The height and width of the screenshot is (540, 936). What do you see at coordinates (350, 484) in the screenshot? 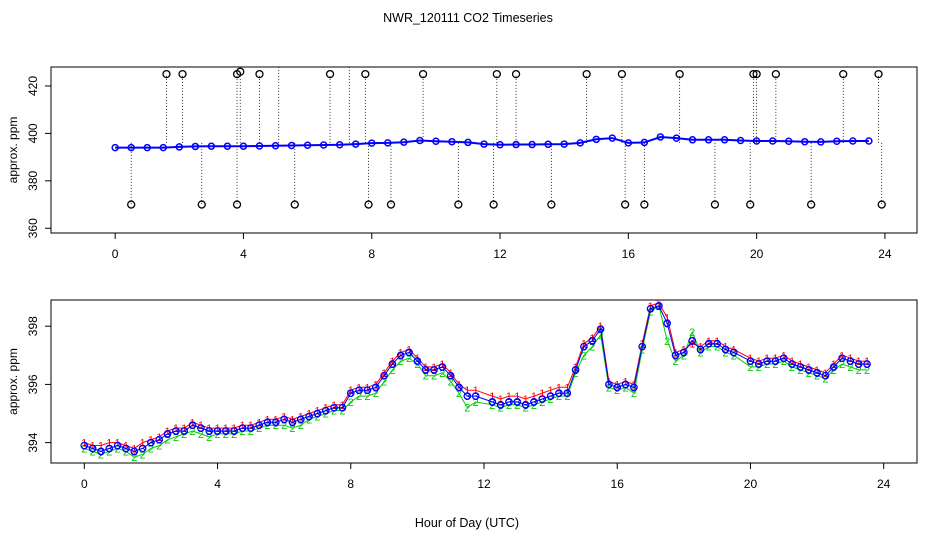
I see `x-tick-label: 8` at bounding box center [350, 484].